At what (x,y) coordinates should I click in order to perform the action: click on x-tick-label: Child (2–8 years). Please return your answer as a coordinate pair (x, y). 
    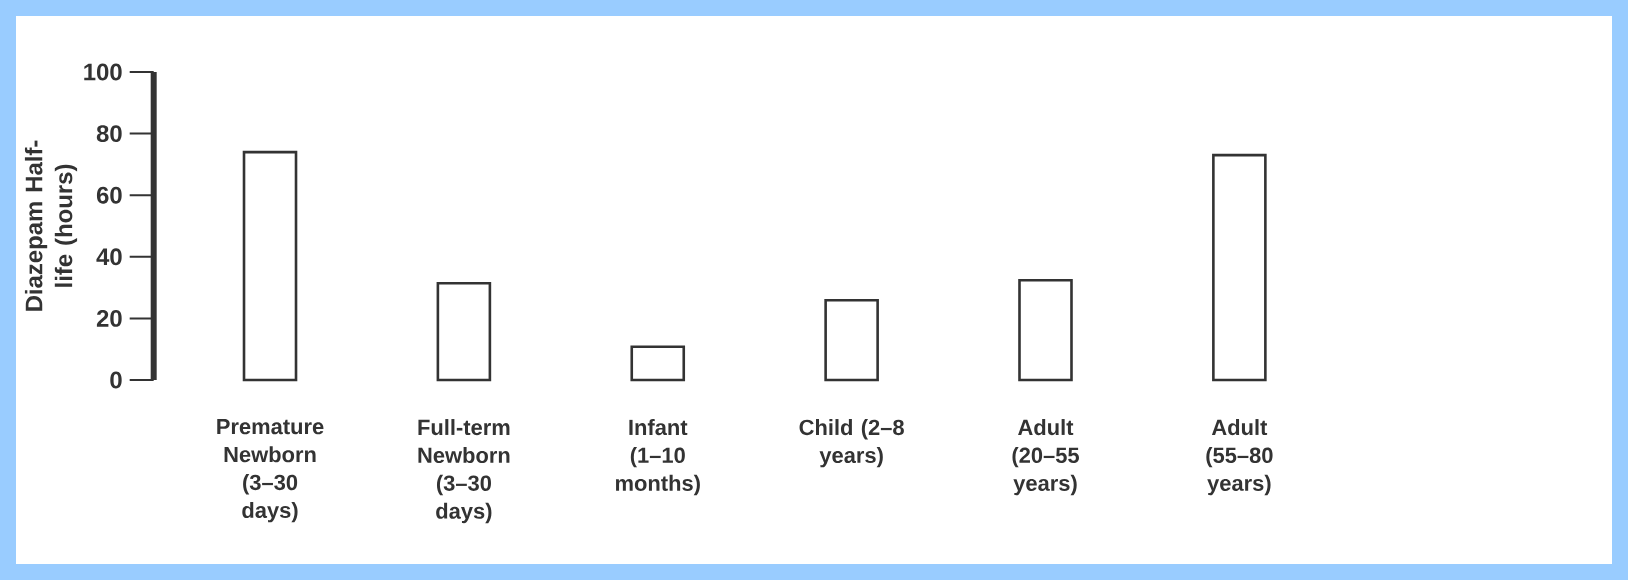
    Looking at the image, I should click on (851, 443).